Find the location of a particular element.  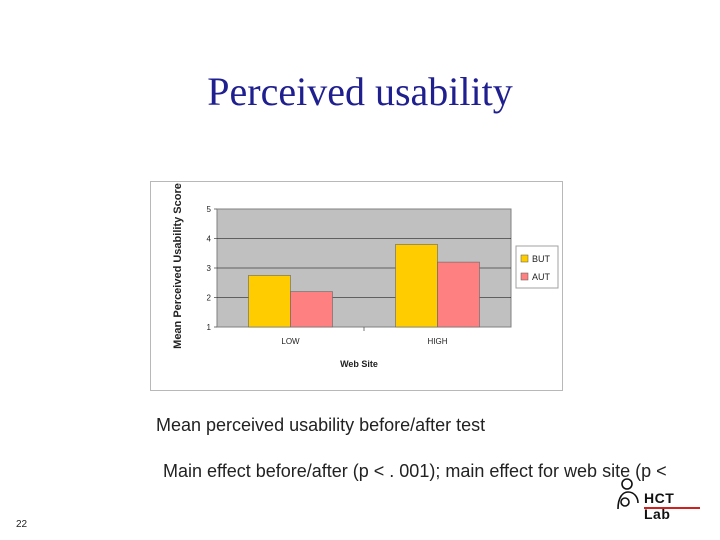

lab-logo-text: HCT Lab is located at coordinates (659, 506).